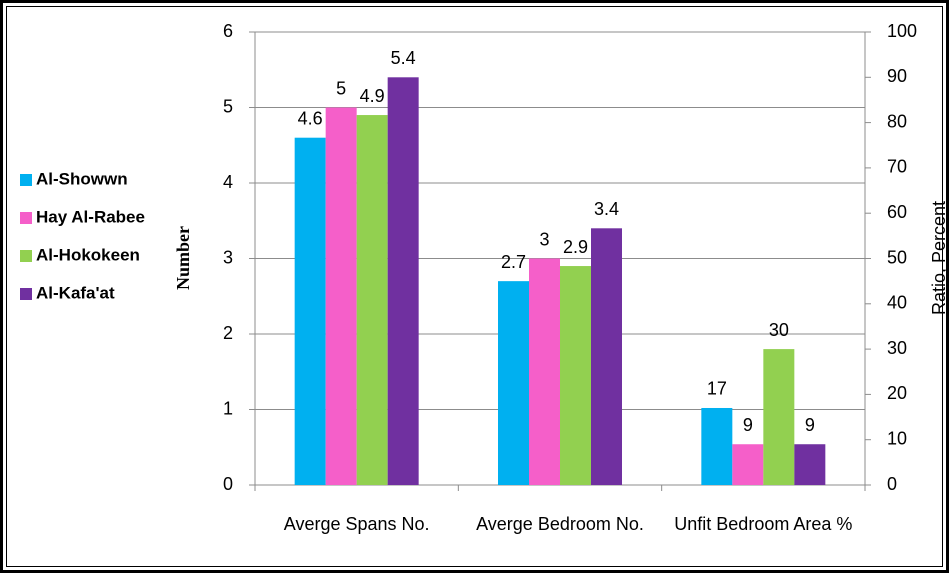 This screenshot has height=573, width=949. What do you see at coordinates (717, 389) in the screenshot?
I see `data-label: 17` at bounding box center [717, 389].